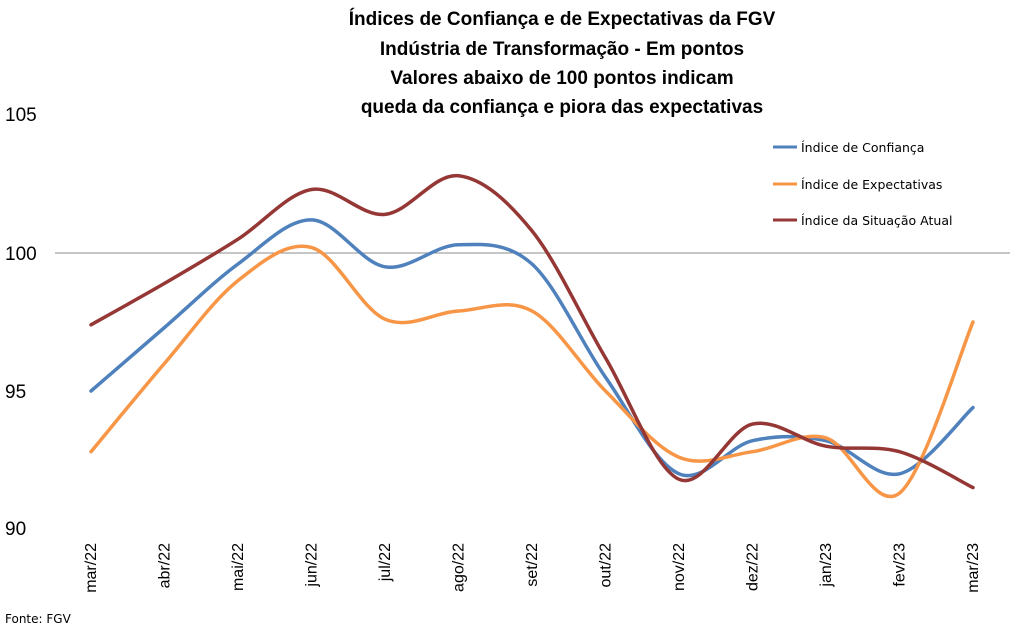  What do you see at coordinates (312, 565) in the screenshot?
I see `x-tick-label: jun/22` at bounding box center [312, 565].